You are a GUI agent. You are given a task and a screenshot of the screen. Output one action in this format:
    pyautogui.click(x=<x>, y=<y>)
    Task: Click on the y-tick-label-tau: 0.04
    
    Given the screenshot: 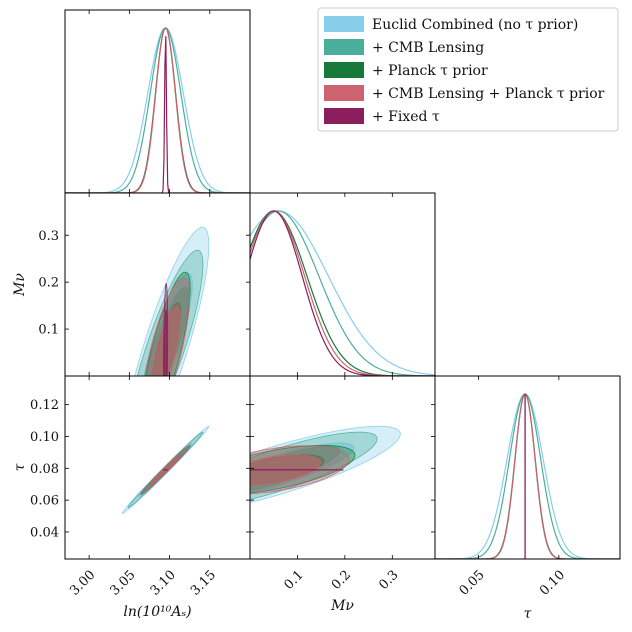 What is the action you would take?
    pyautogui.click(x=44, y=532)
    